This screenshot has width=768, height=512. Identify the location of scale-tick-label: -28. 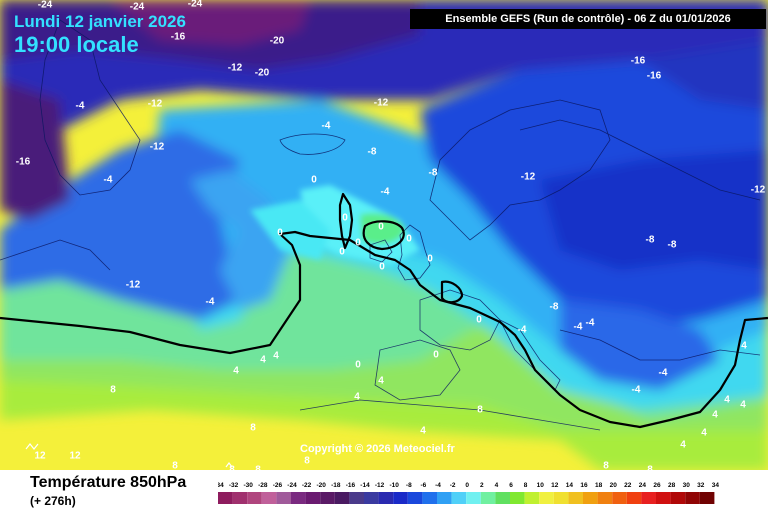
(263, 485).